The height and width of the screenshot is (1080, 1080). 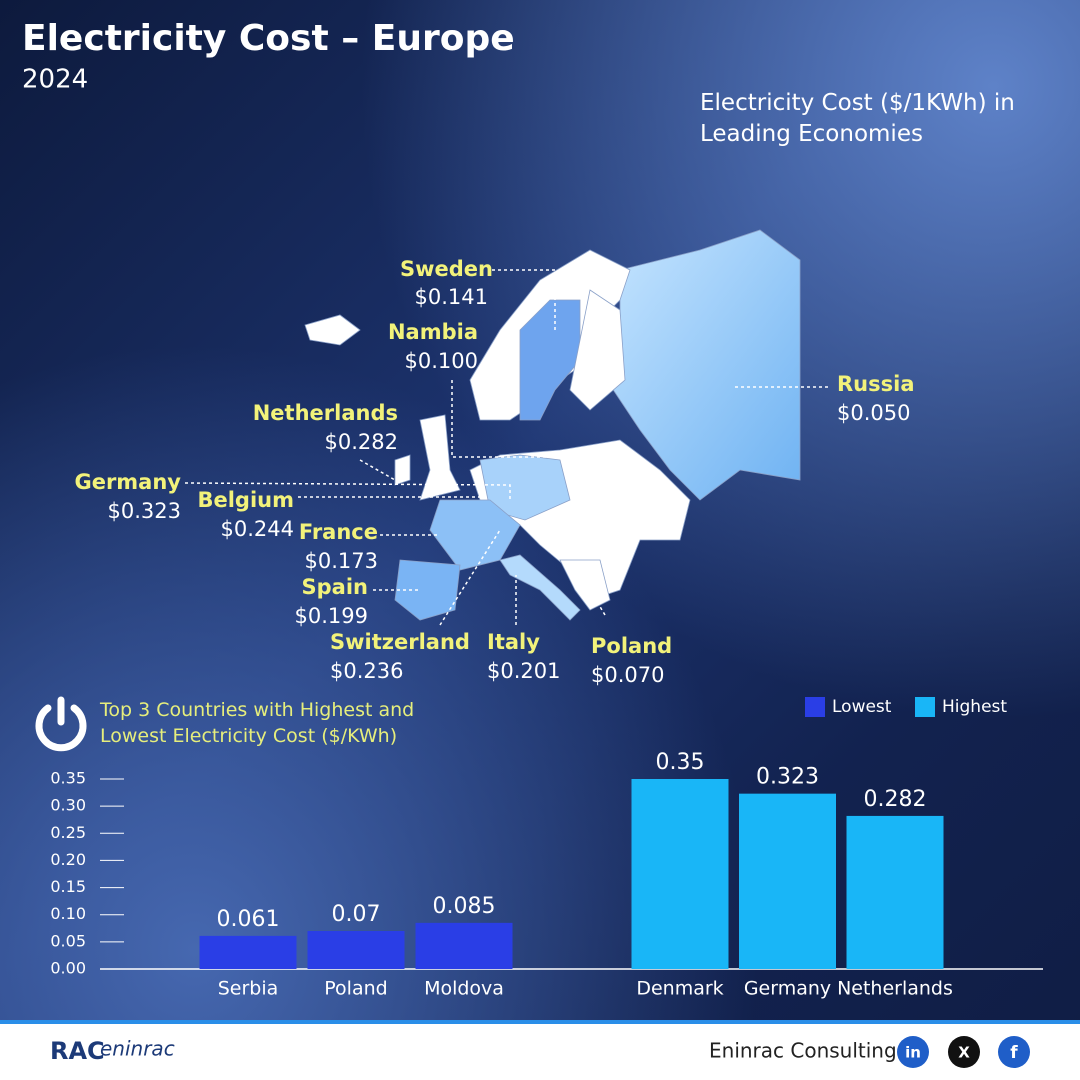 What do you see at coordinates (679, 989) in the screenshot?
I see `x-tick-label: Denmark` at bounding box center [679, 989].